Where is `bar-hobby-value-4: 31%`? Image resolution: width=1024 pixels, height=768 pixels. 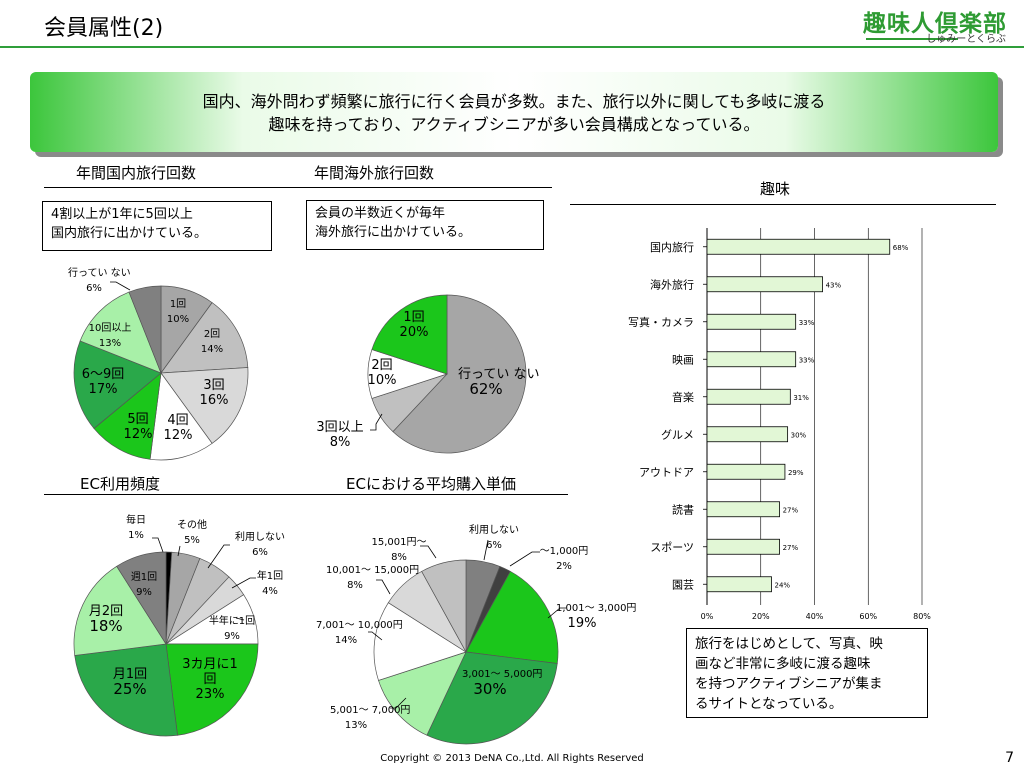
bar-hobby-value-4: 31% is located at coordinates (801, 398).